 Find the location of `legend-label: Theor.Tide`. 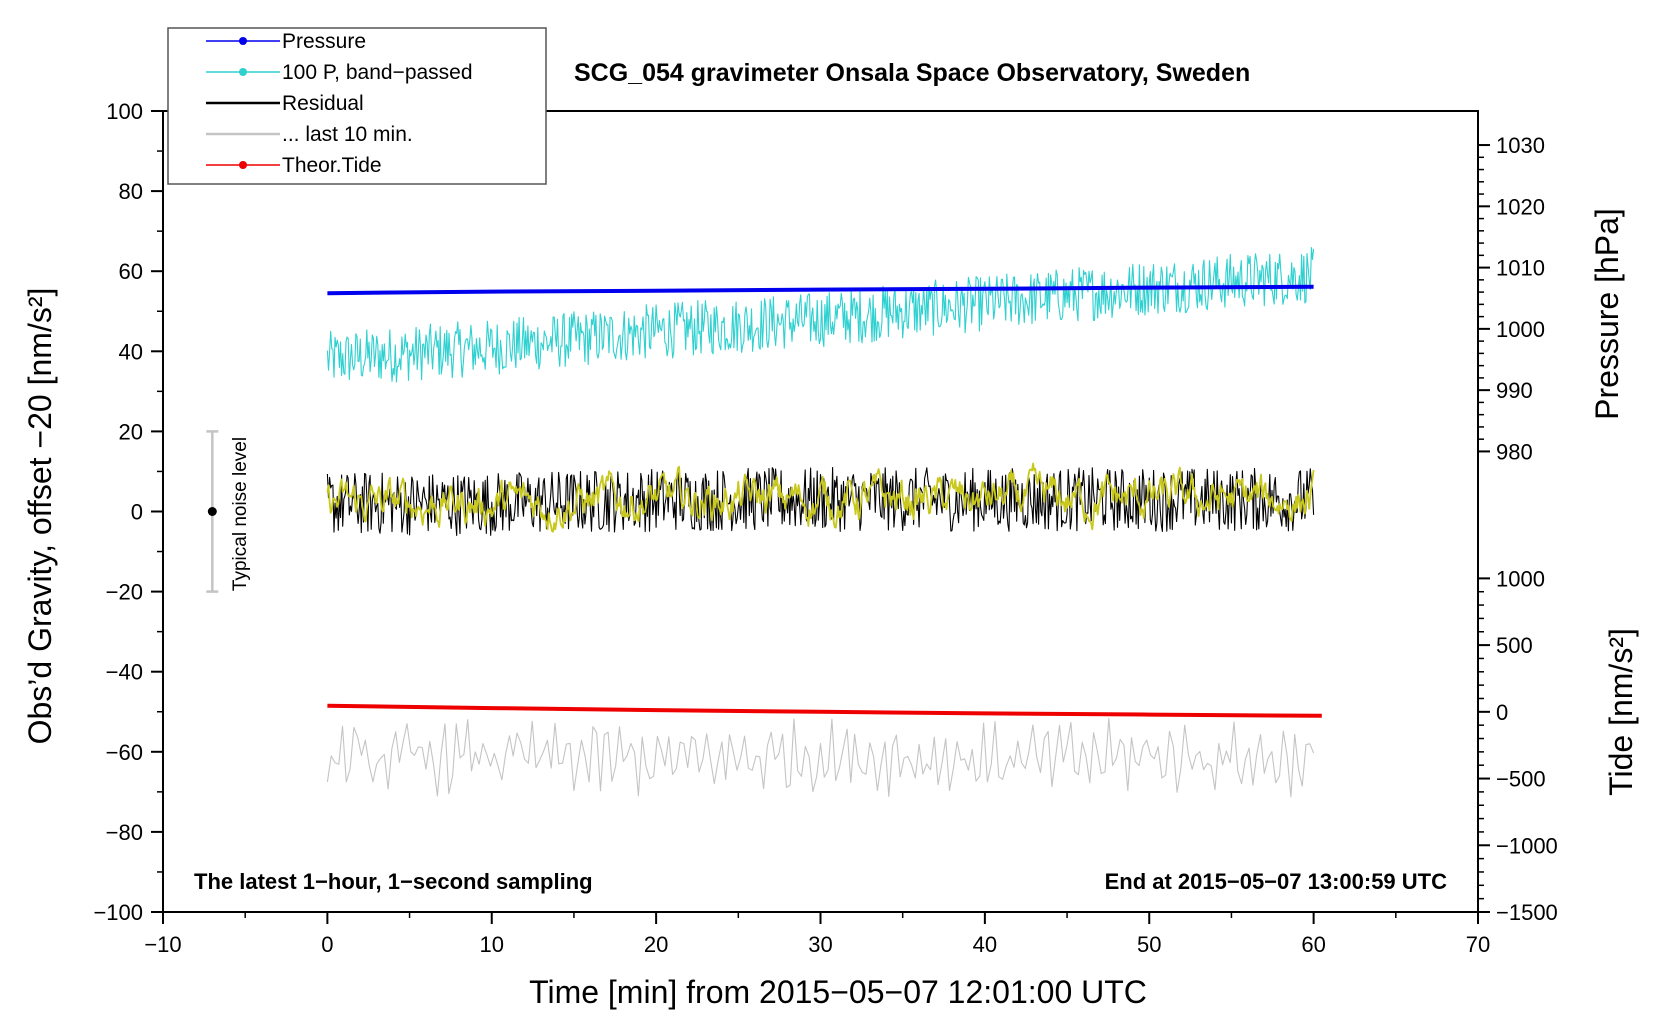

legend-label: Theor.Tide is located at coordinates (332, 165).